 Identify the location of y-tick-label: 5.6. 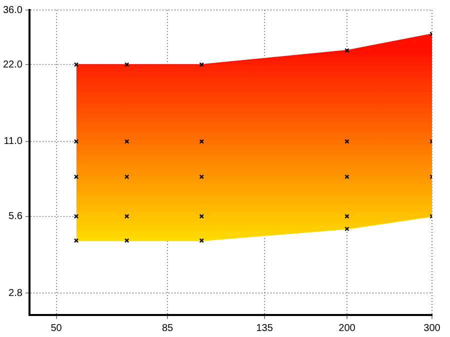
(15, 216).